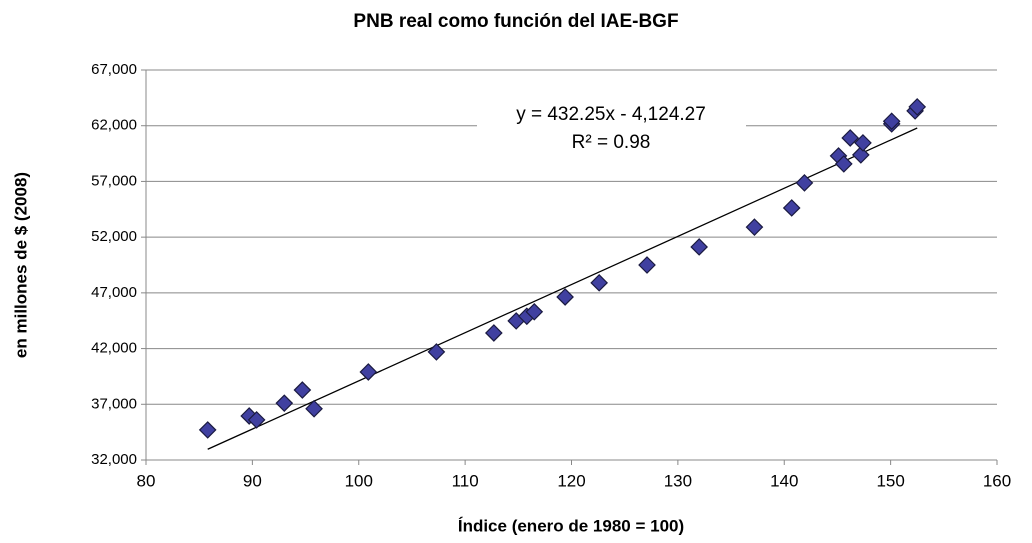  Describe the element at coordinates (252, 480) in the screenshot. I see `x-tick-label: 90` at that location.